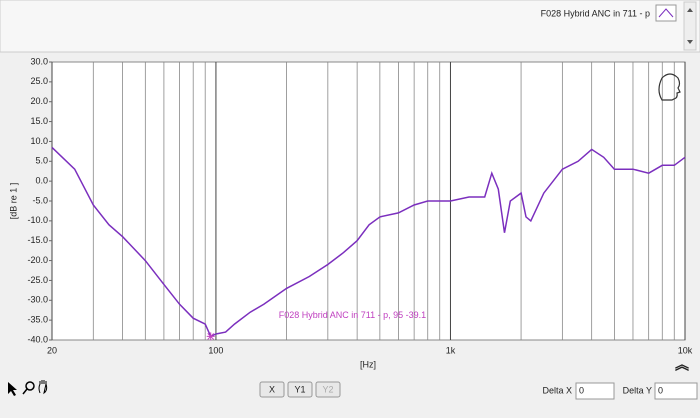 The height and width of the screenshot is (418, 700). I want to click on x-tick-label: 1k, so click(451, 350).